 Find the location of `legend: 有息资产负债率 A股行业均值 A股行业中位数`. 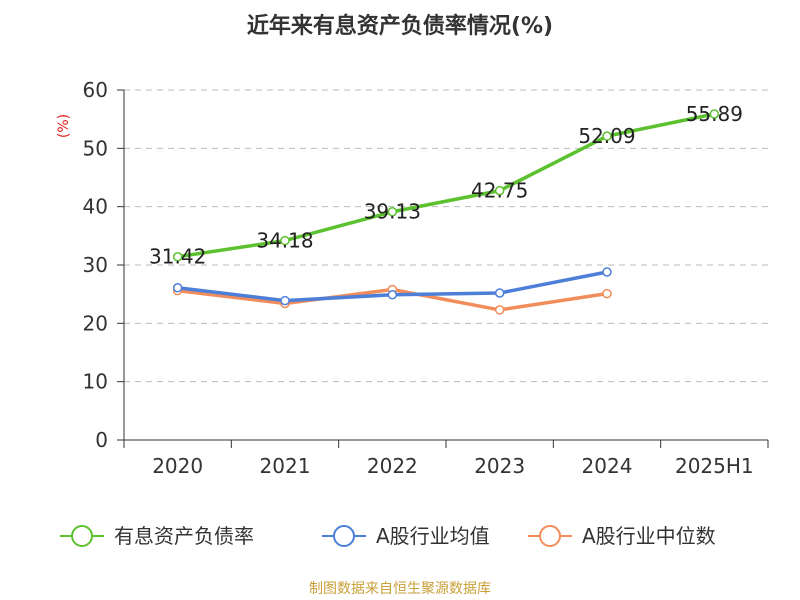

legend: 有息资产负债率 A股行业均值 A股行业中位数 is located at coordinates (388, 536).